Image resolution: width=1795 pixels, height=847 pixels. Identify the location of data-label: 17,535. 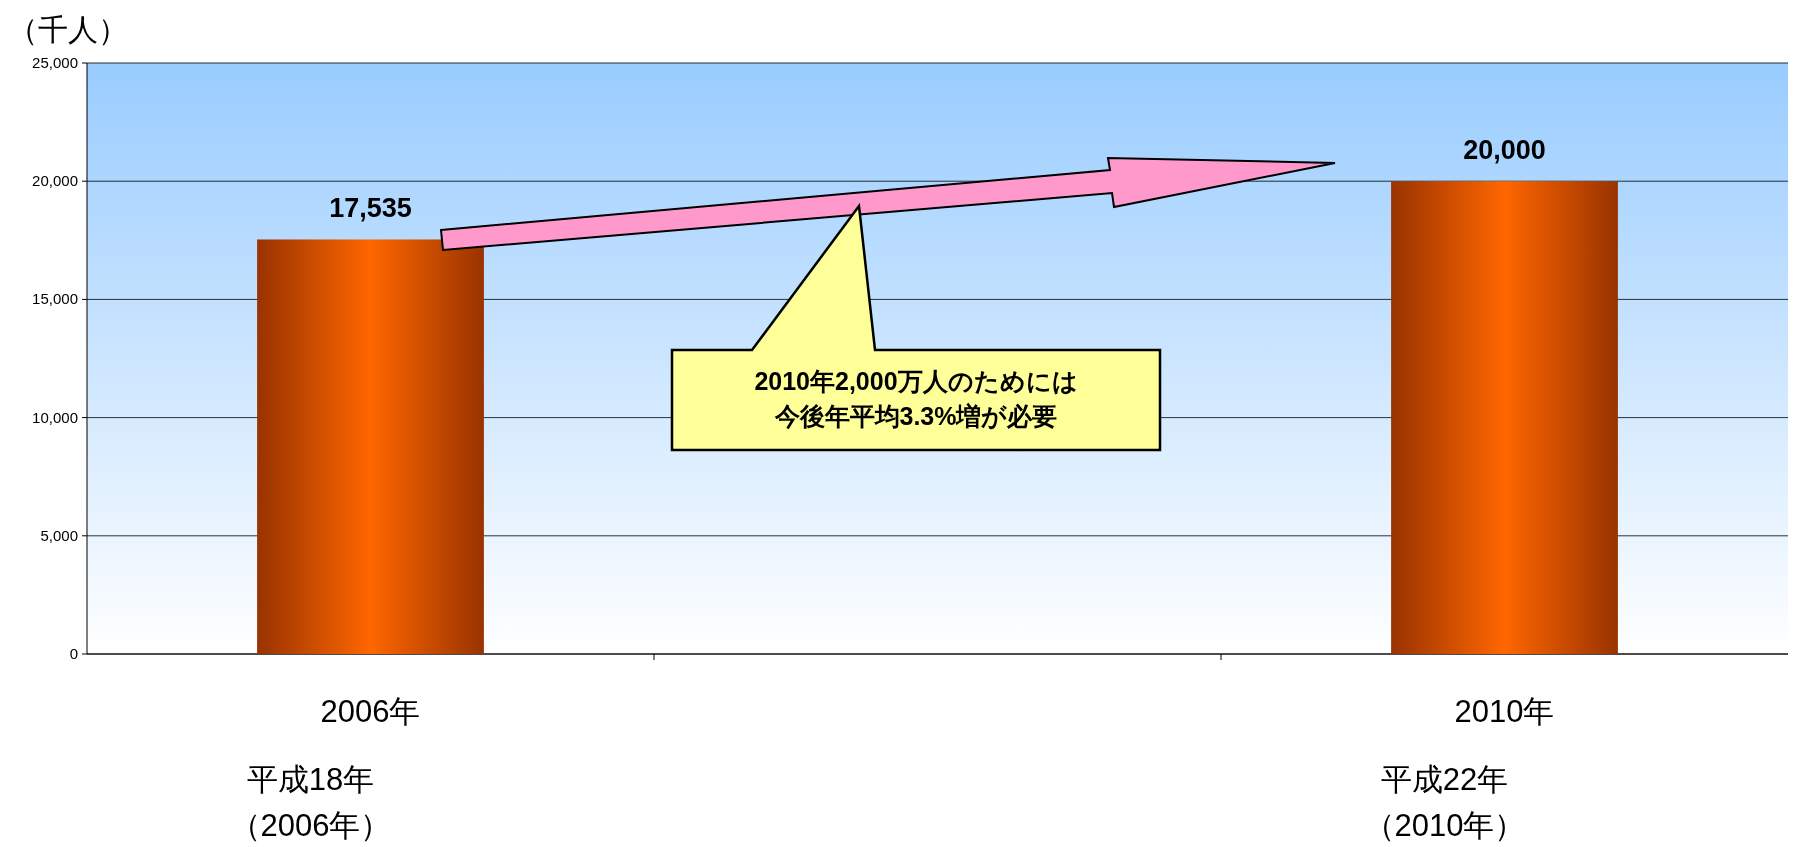
(370, 208).